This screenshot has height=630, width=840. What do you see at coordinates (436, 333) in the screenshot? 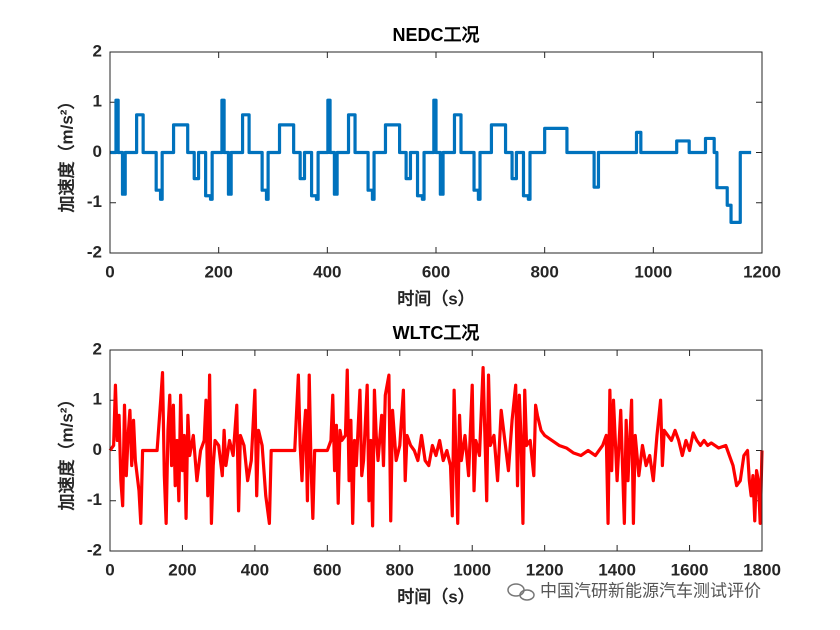
I see `chart-title: WLTC工况` at bounding box center [436, 333].